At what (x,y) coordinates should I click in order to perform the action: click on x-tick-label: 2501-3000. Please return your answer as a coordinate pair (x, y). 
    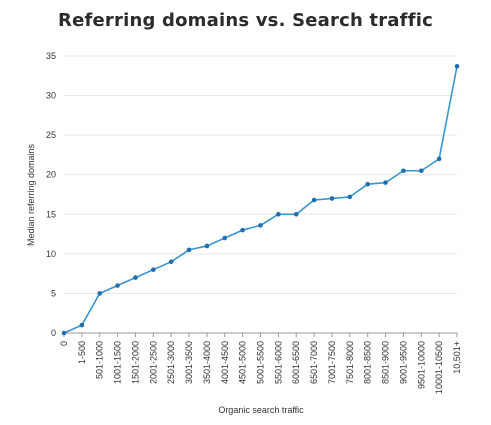
    Looking at the image, I should click on (171, 362).